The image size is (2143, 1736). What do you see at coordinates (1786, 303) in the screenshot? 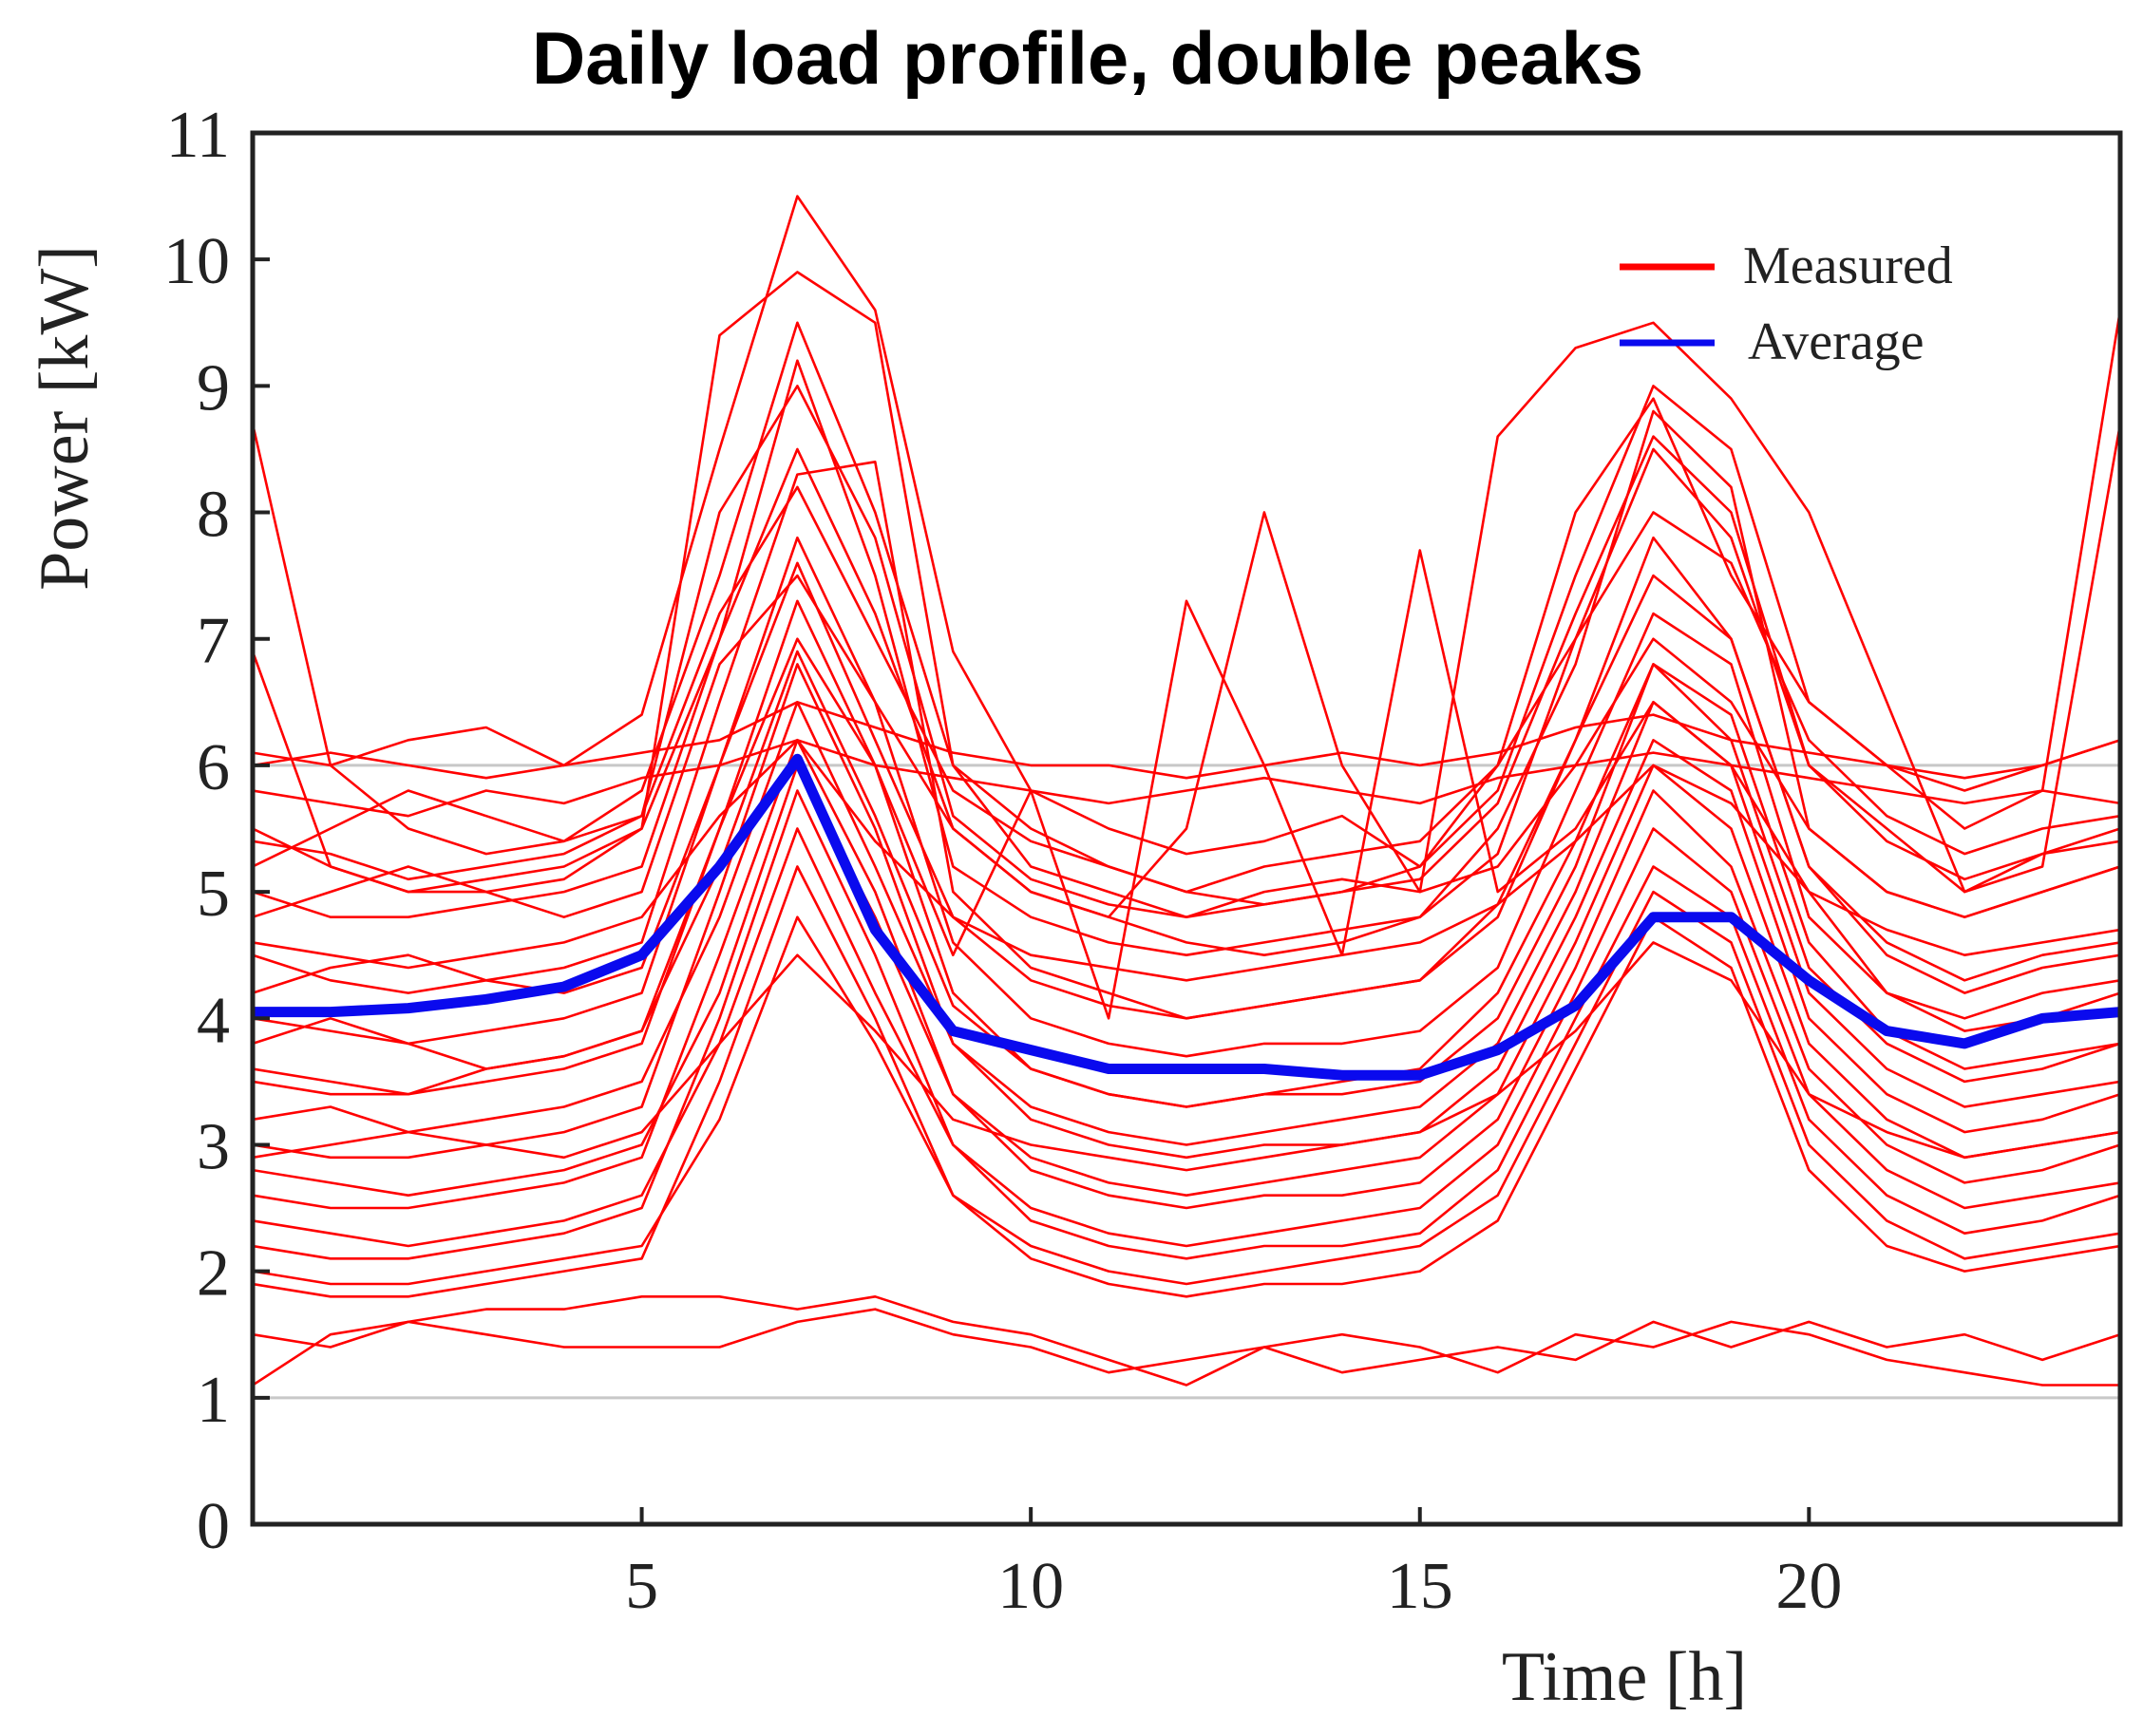
I see `legend: Measured Average` at bounding box center [1786, 303].